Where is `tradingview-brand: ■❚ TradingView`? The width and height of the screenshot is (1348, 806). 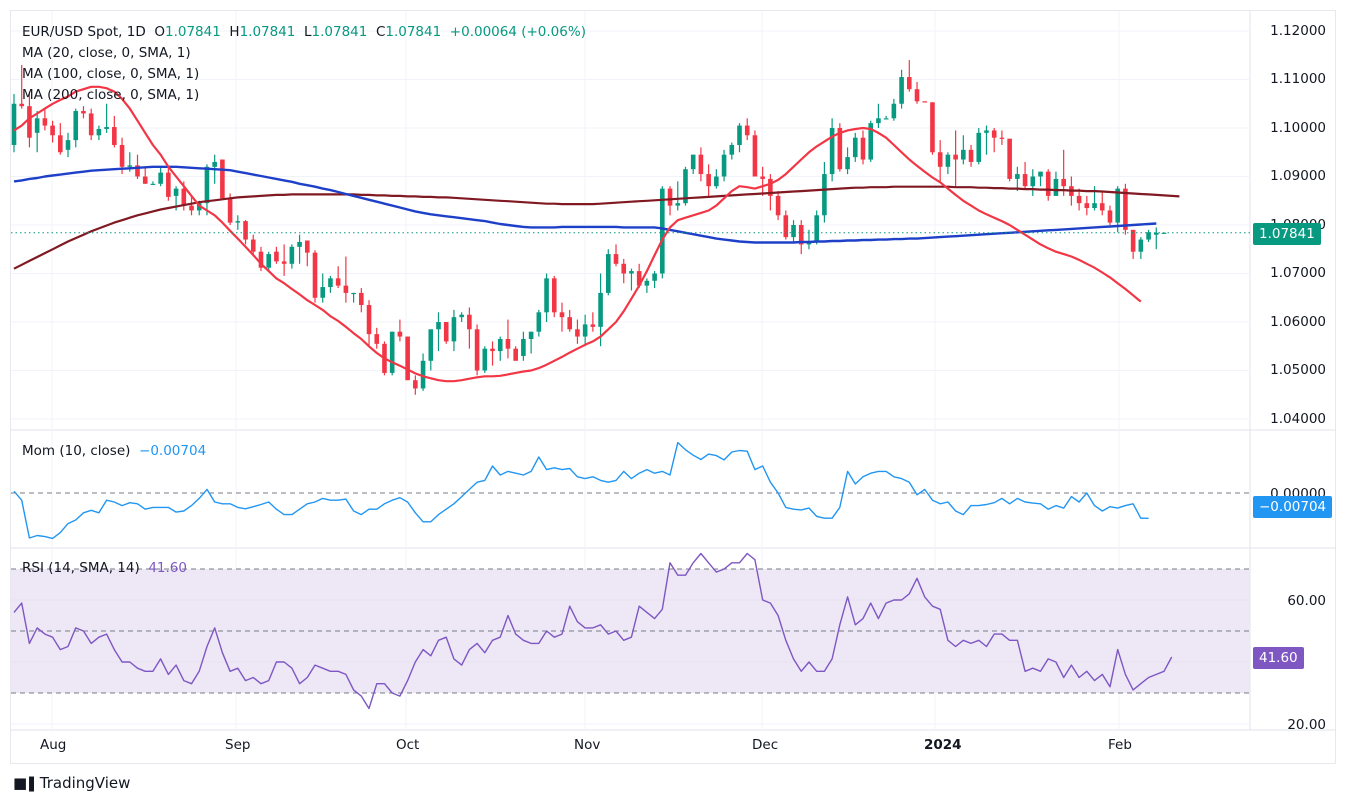 tradingview-brand: ■❚ TradingView is located at coordinates (71, 783).